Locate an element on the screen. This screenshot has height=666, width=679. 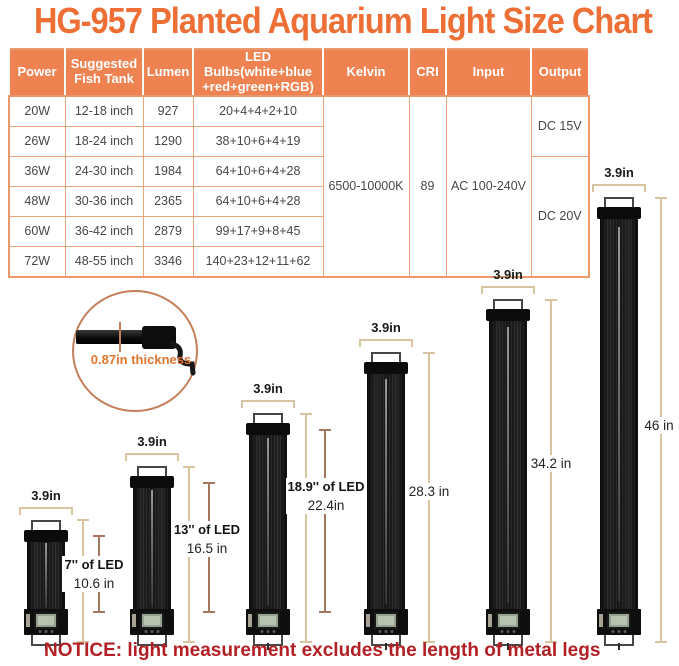
cell-power: 72W is located at coordinates (37, 261).